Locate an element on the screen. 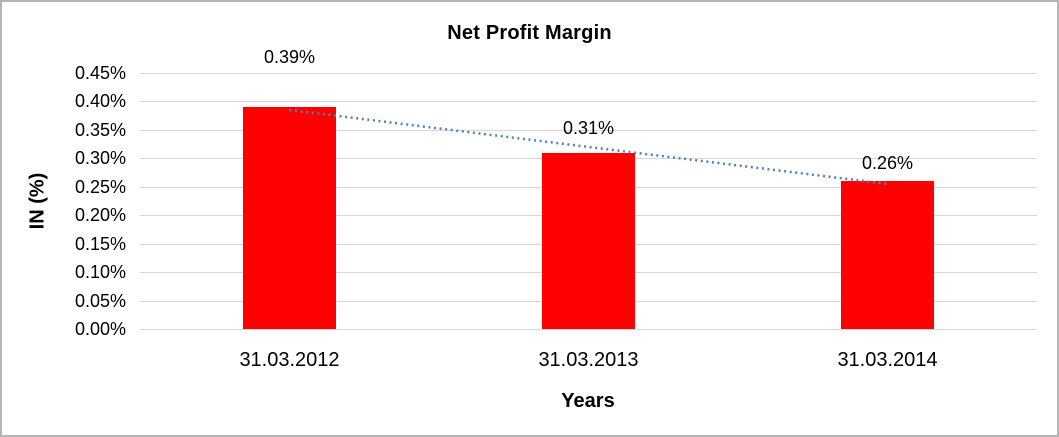  y-tick-label: 0.25% is located at coordinates (100, 186).